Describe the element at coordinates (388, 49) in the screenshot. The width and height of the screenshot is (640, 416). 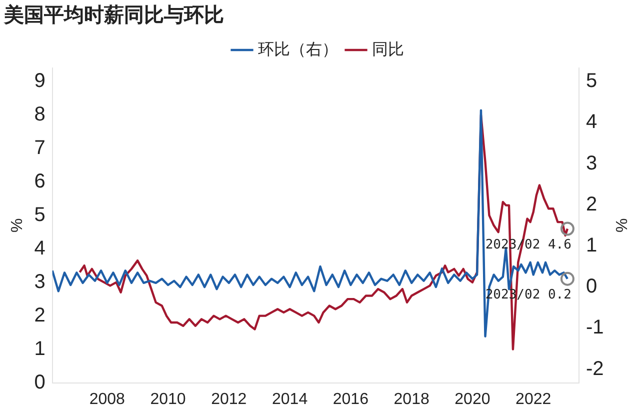
I see `legend-label: 同比` at that location.